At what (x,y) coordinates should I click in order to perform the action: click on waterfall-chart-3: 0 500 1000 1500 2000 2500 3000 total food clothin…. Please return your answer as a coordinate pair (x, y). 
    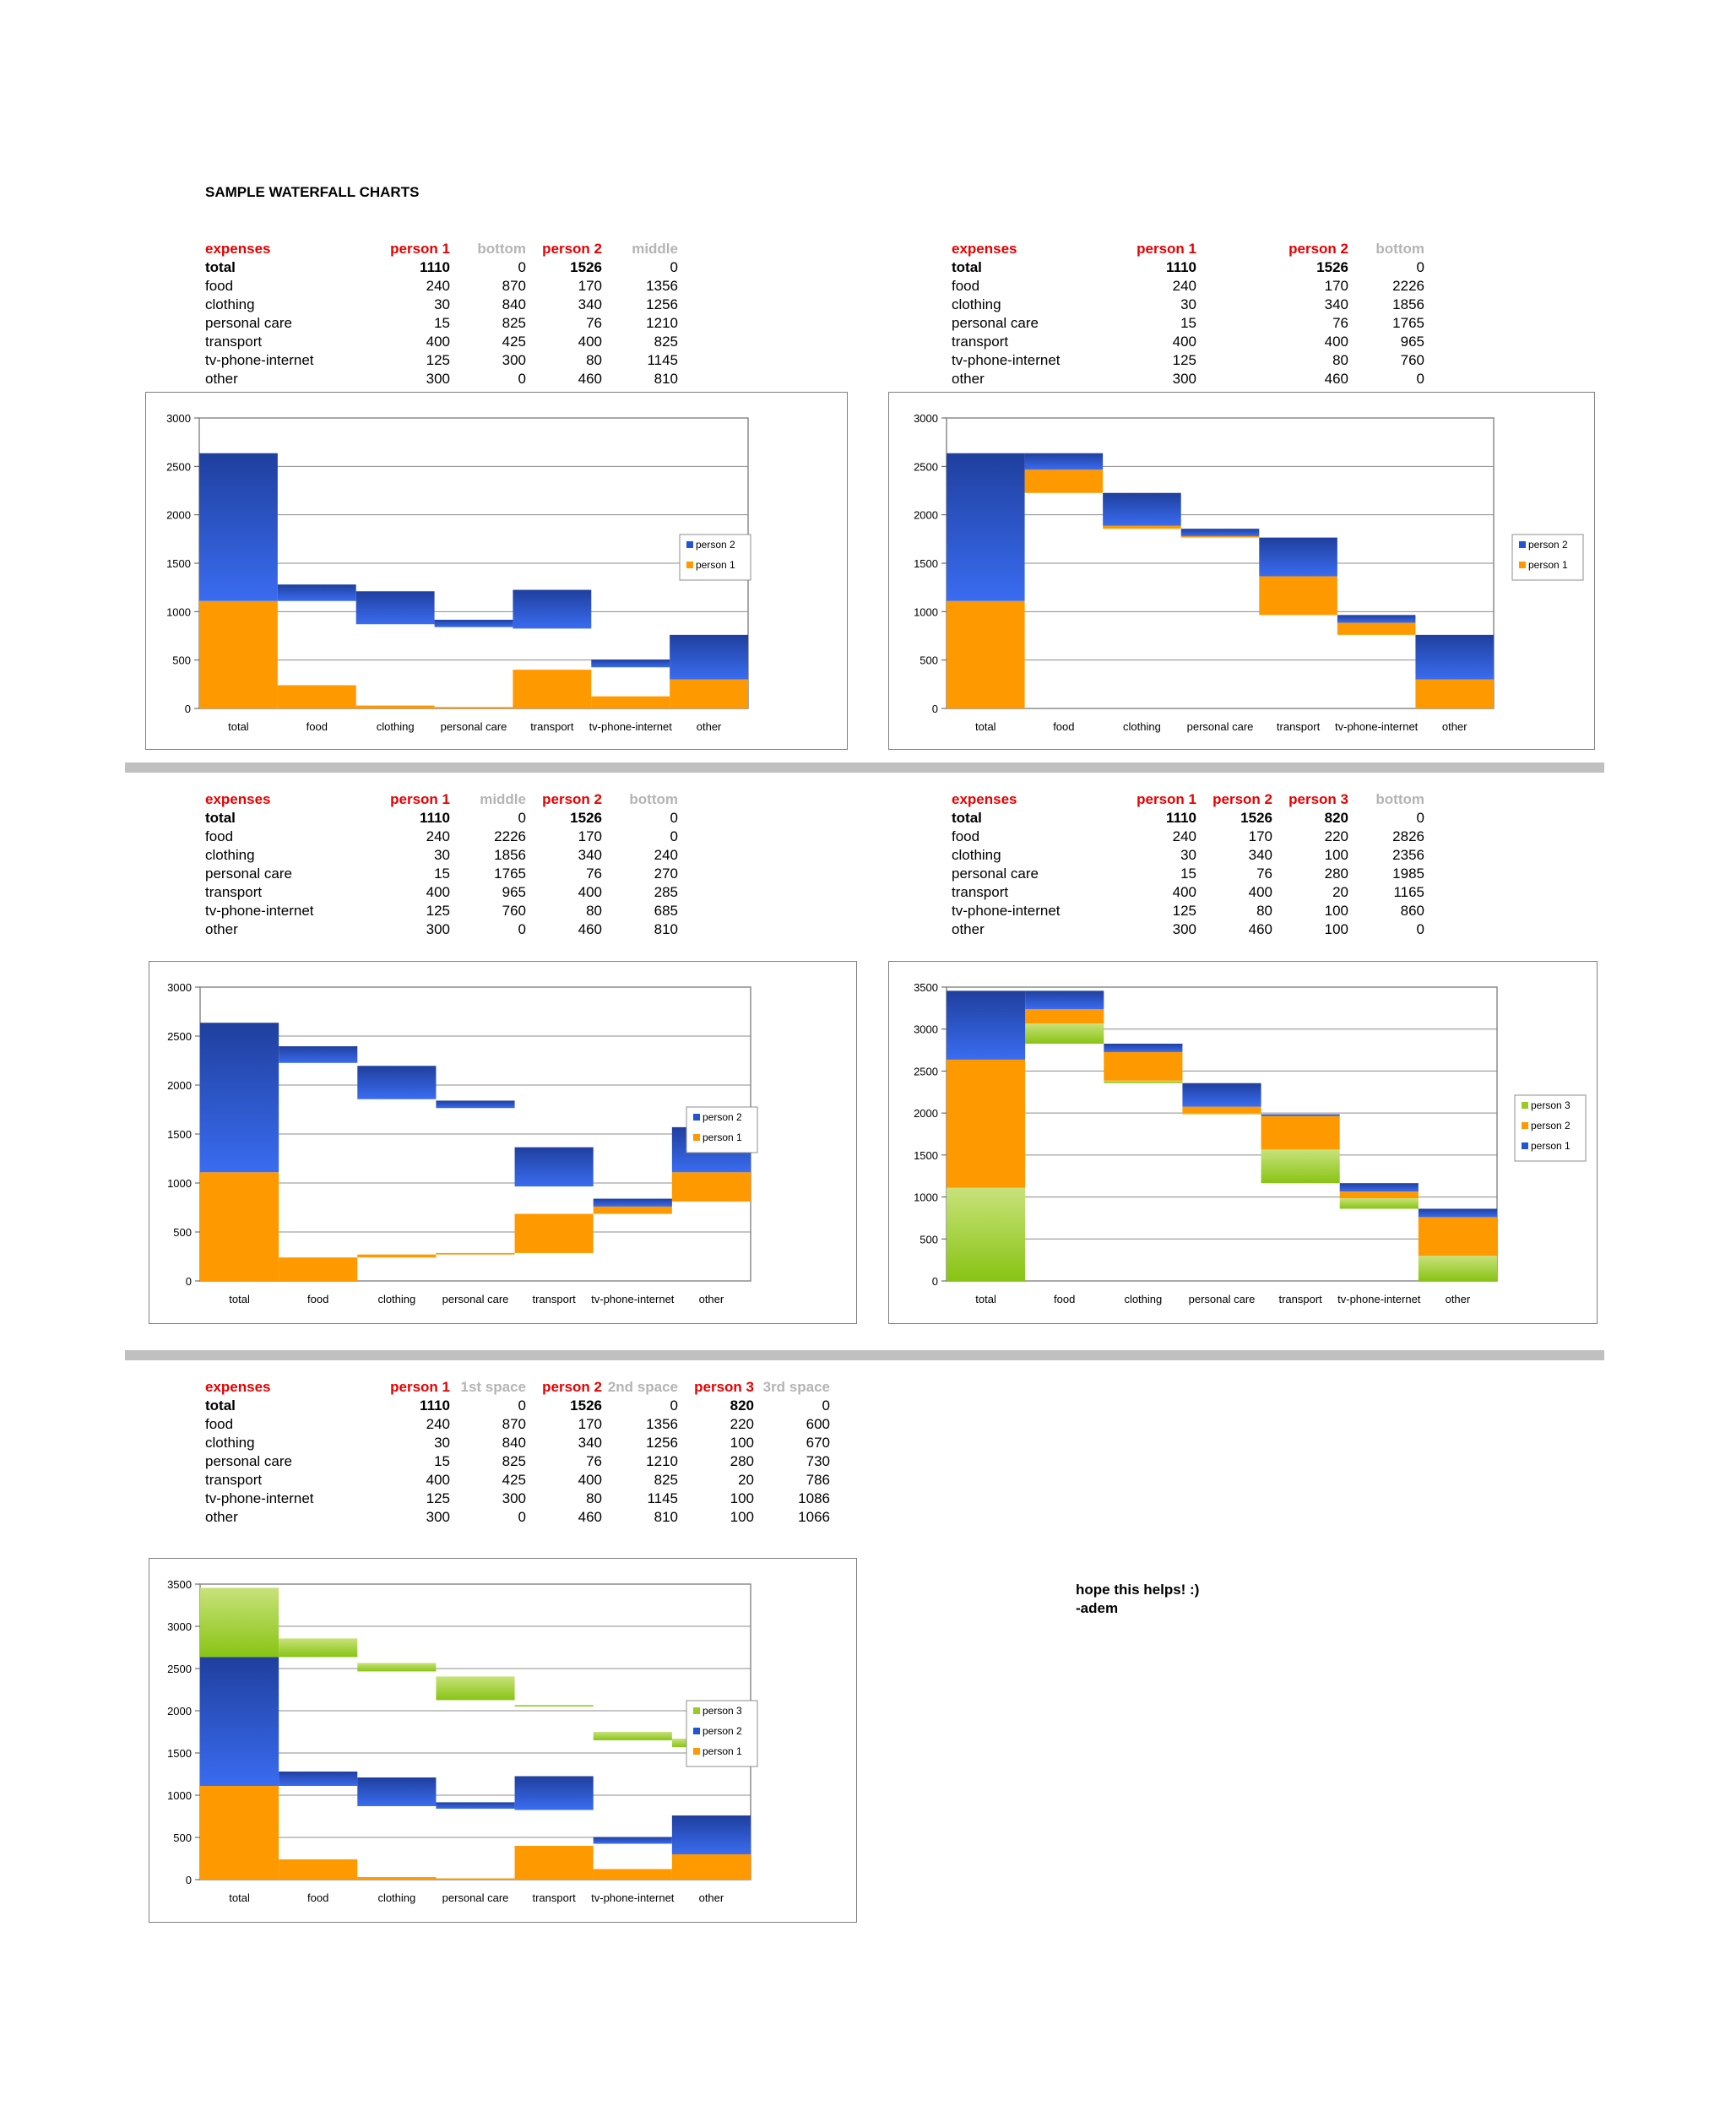
    Looking at the image, I should click on (503, 1143).